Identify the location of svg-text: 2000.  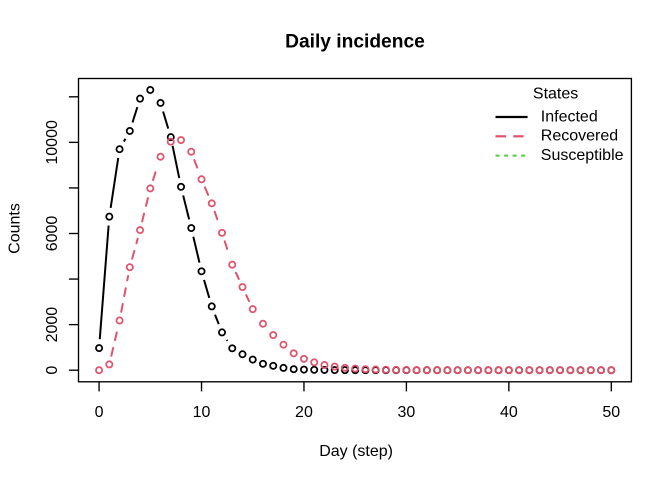
(52, 325).